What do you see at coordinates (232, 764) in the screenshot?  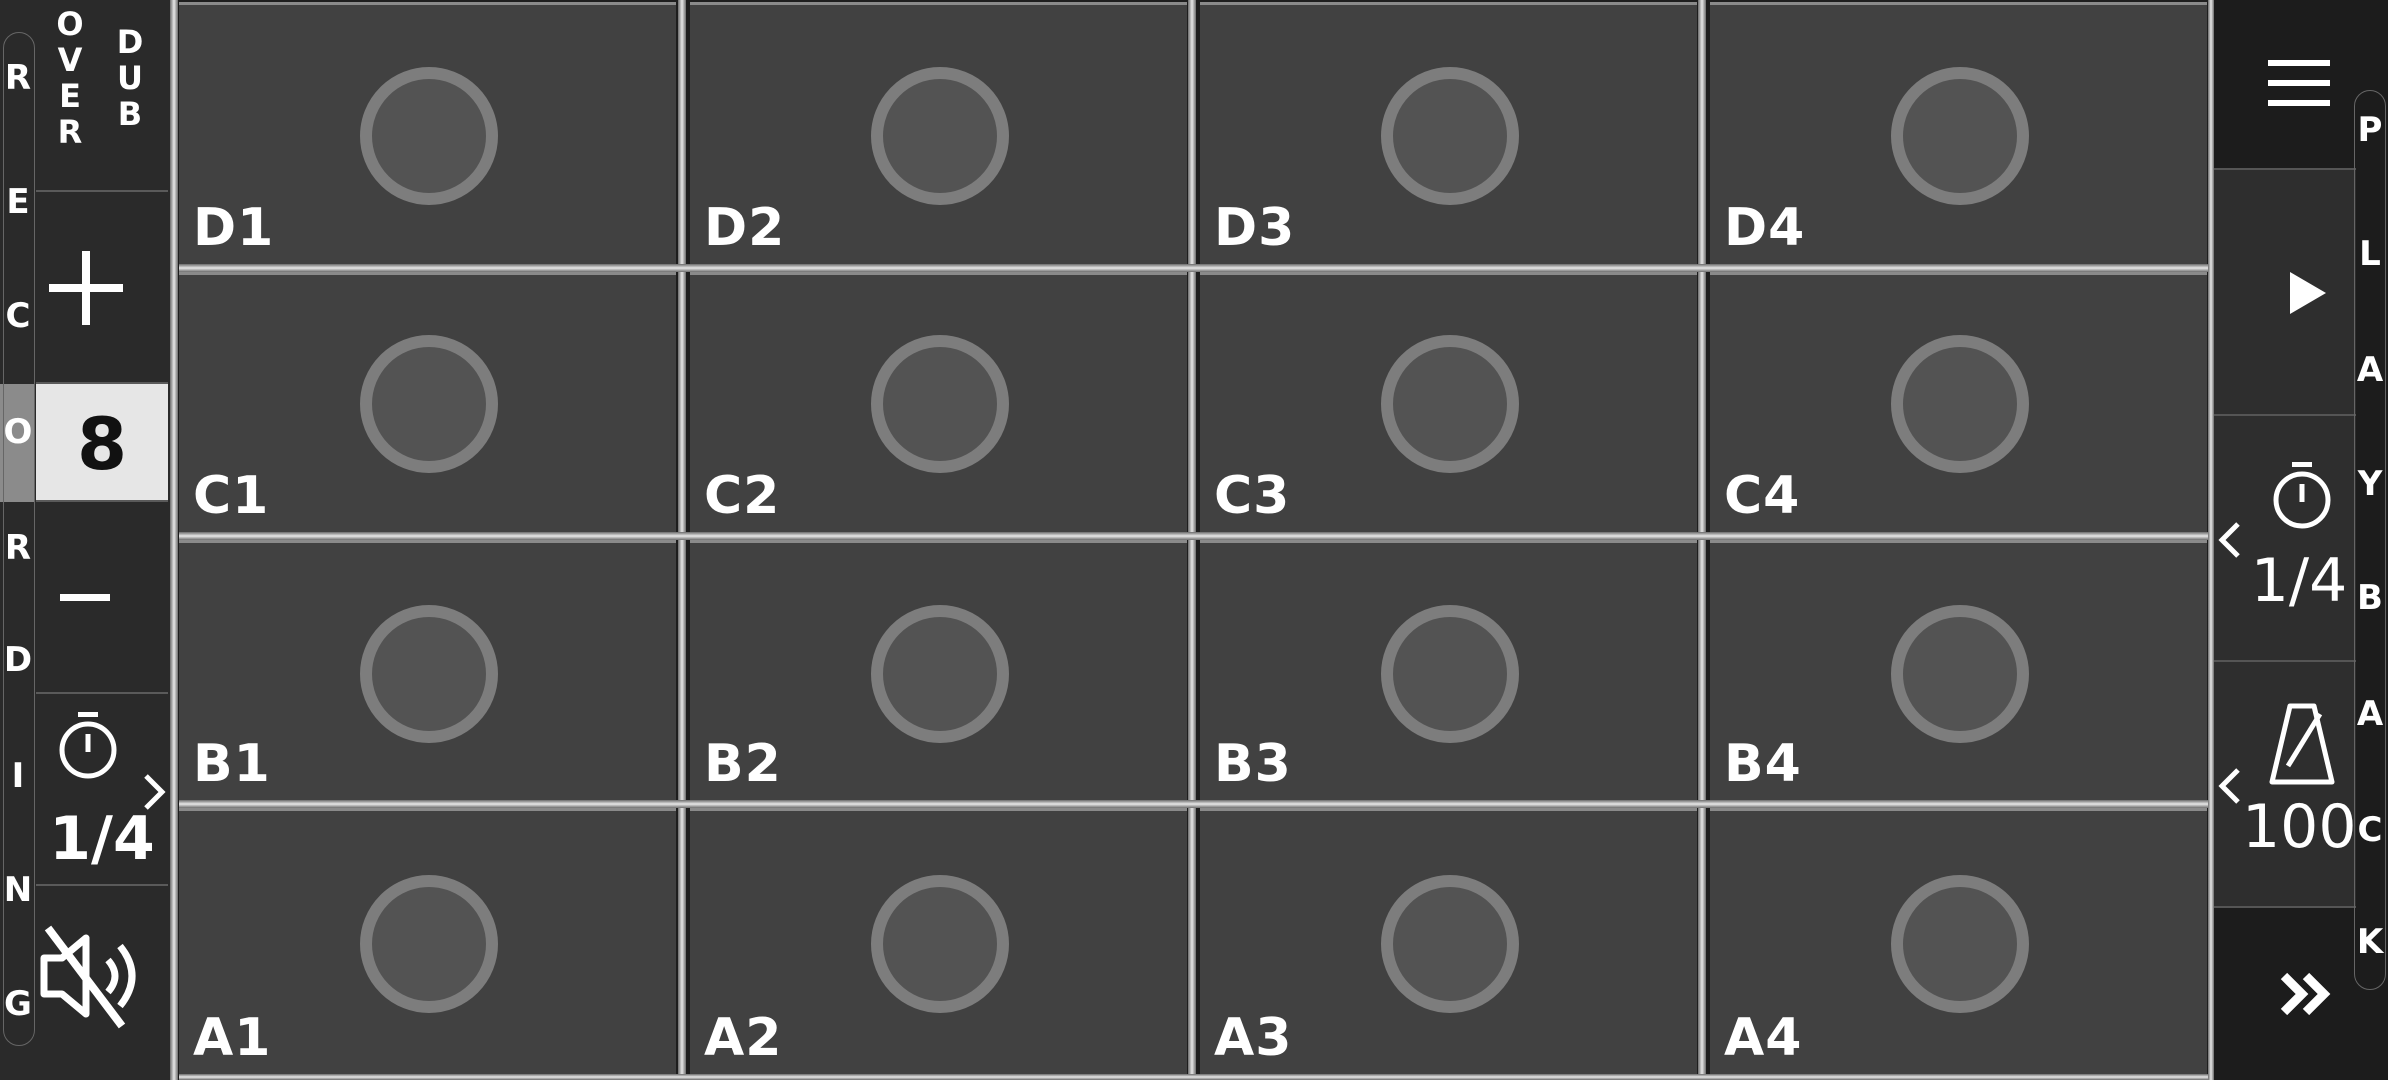 I see `pad-label: B1` at bounding box center [232, 764].